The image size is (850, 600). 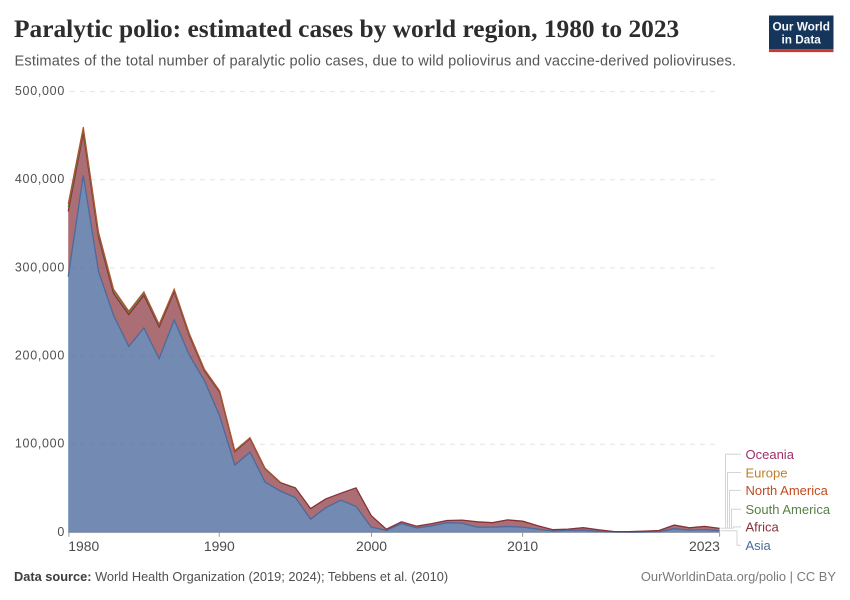 I want to click on svg-text: 200,000, so click(x=40, y=356).